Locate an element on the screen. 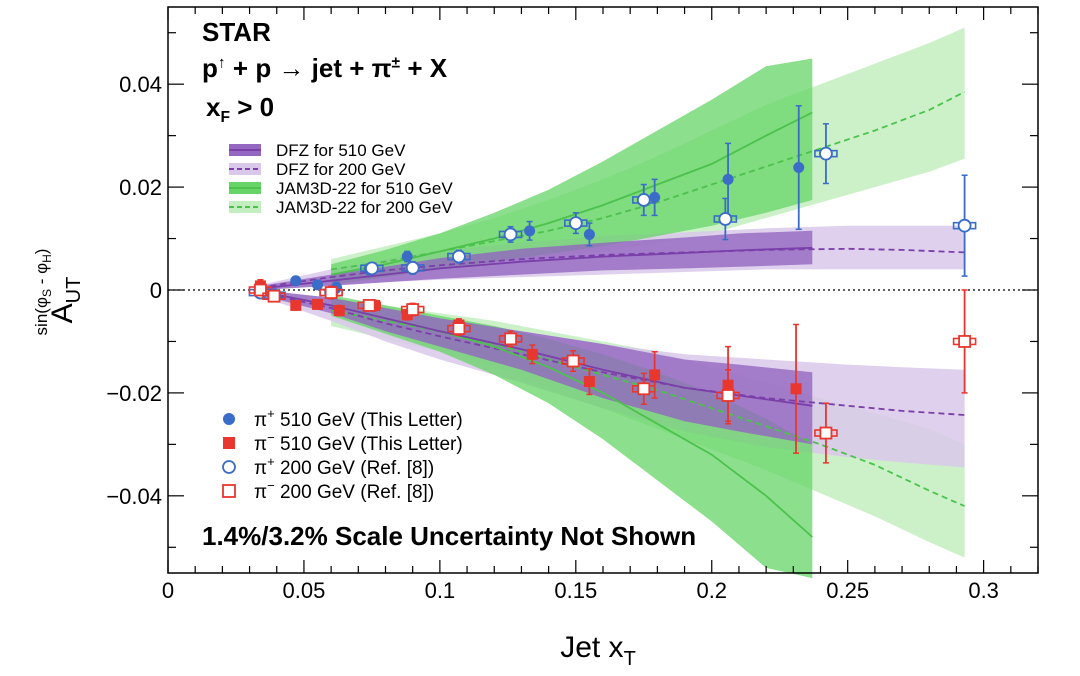 The image size is (1080, 676). svg-text: sin(φS - φH) is located at coordinates (43, 292).